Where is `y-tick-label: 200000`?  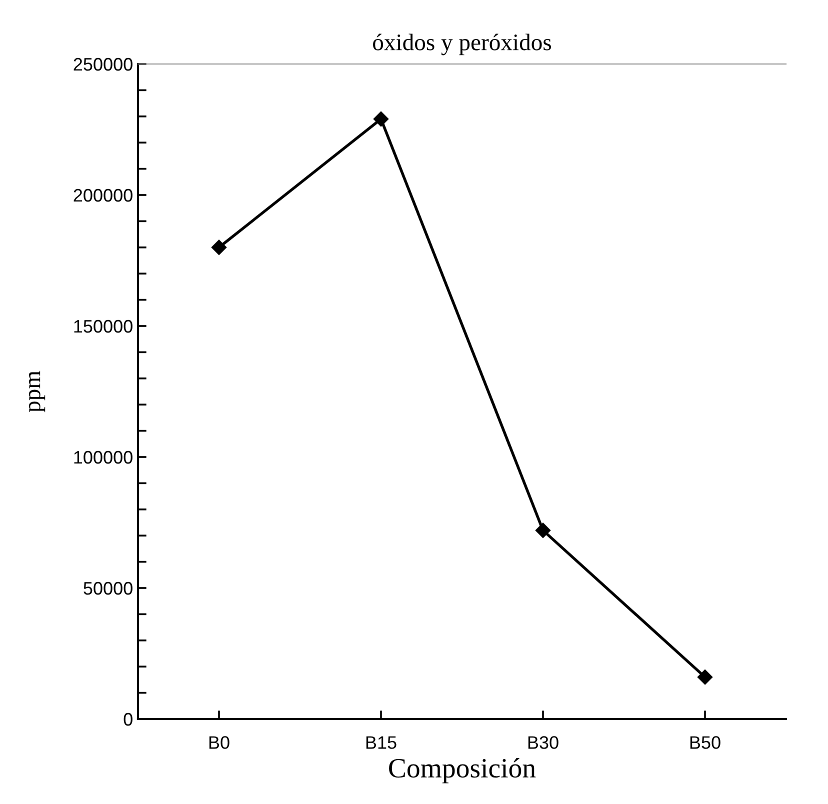 y-tick-label: 200000 is located at coordinates (103, 195).